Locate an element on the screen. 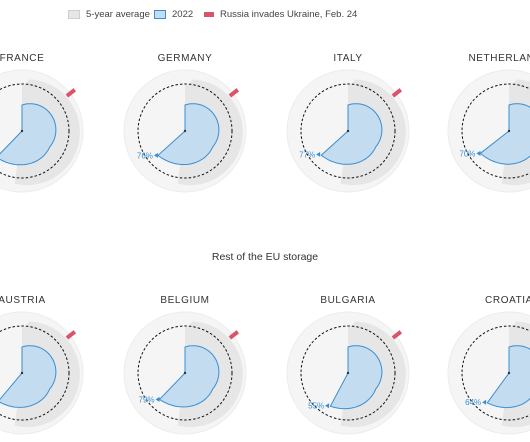 The width and height of the screenshot is (530, 442). legend-label-avg: 5-year average is located at coordinates (118, 14).